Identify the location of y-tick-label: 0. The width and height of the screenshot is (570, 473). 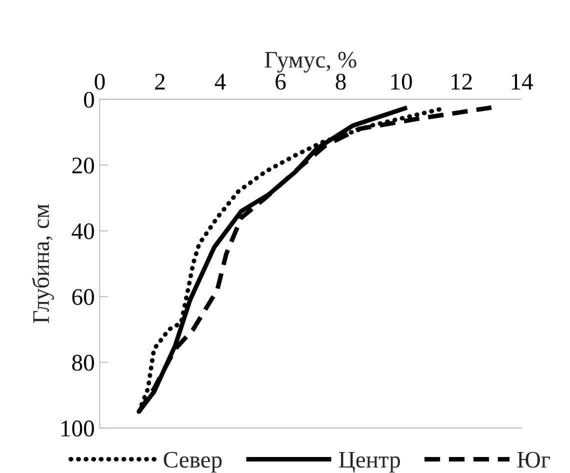
(89, 100).